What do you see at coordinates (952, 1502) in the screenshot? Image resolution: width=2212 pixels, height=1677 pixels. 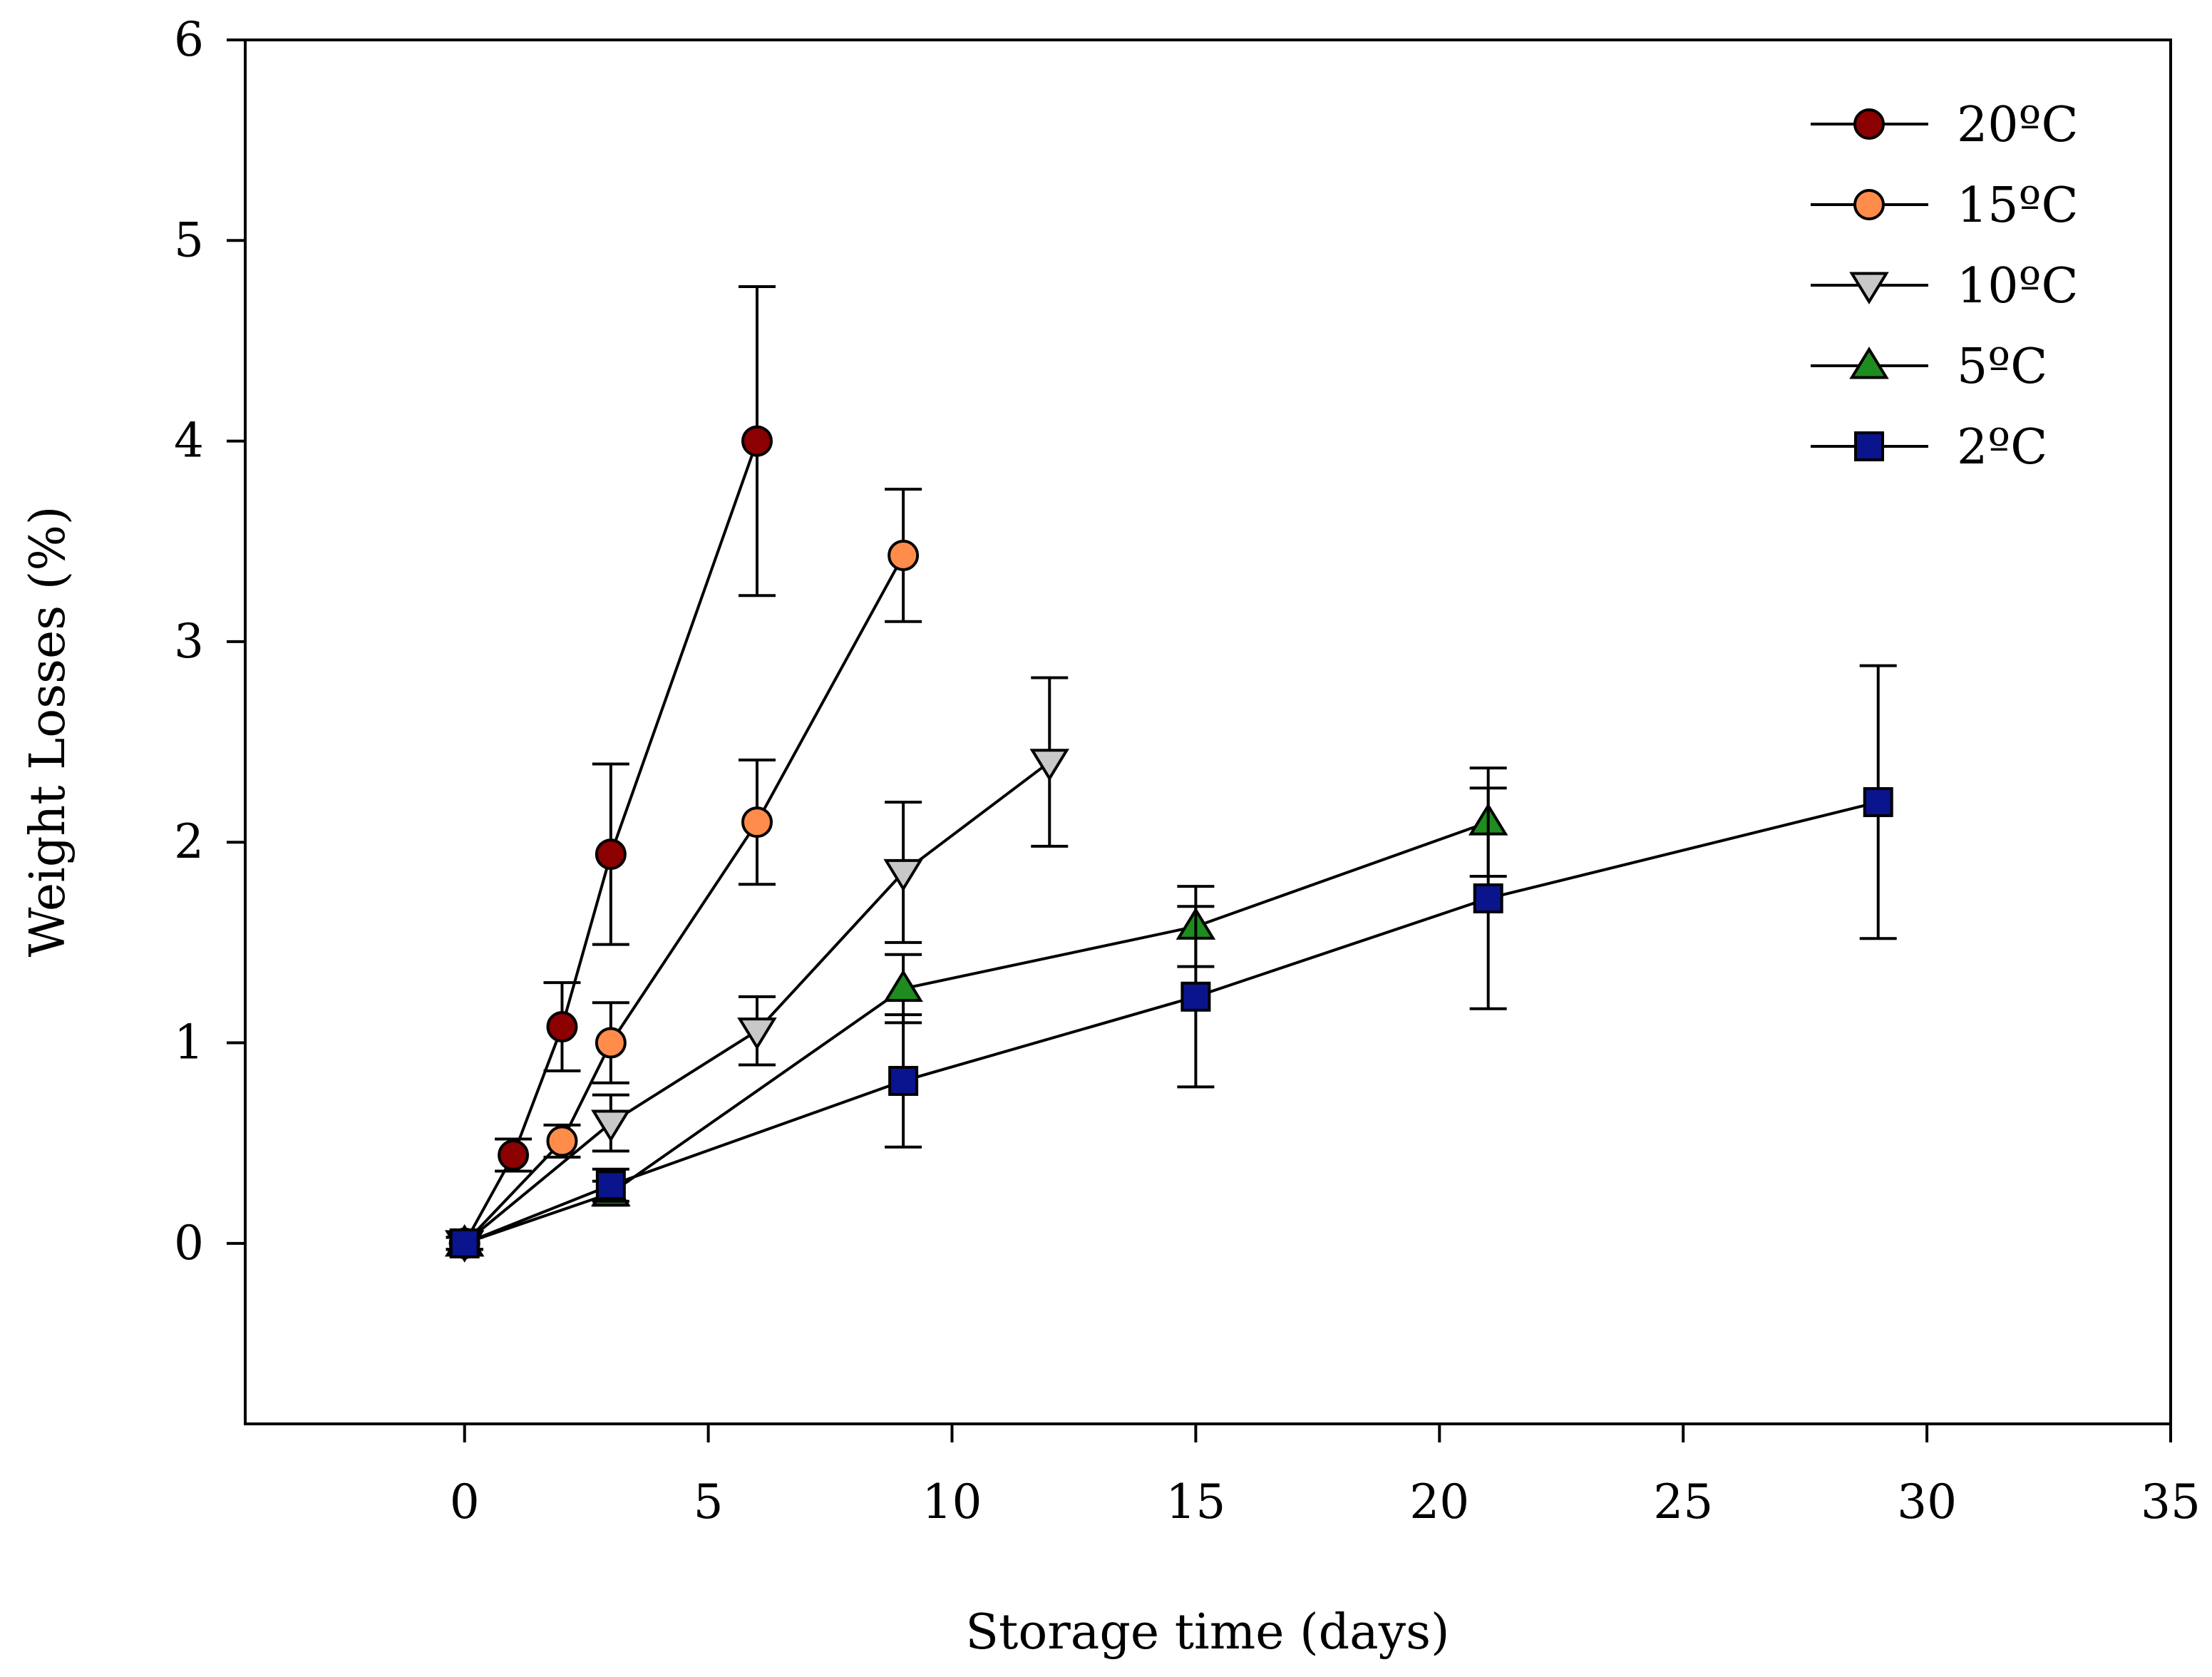 I see `x-tick-label: 10` at bounding box center [952, 1502].